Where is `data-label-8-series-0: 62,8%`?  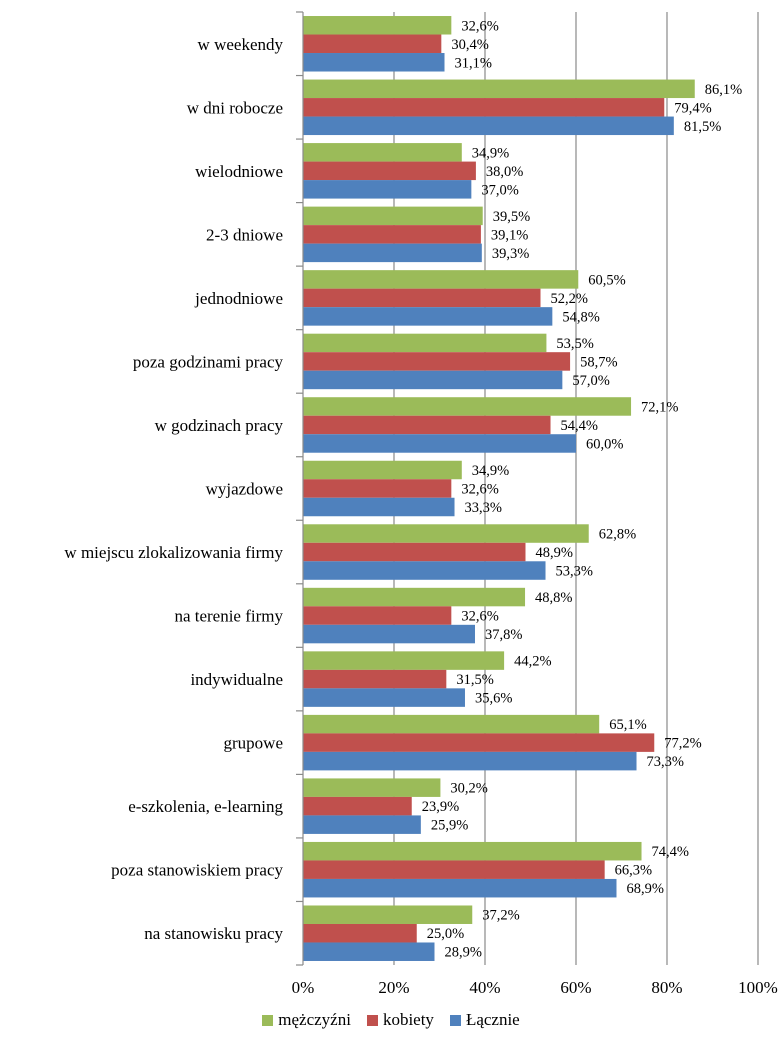
data-label-8-series-0: 62,8% is located at coordinates (617, 535).